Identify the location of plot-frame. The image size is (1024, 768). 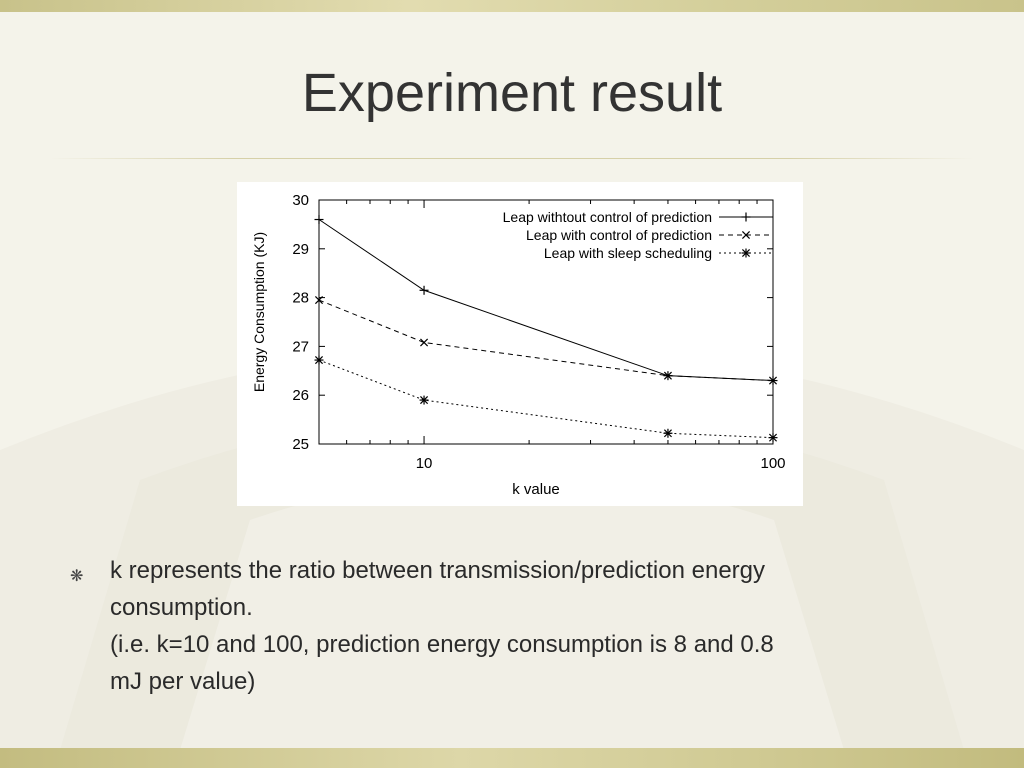
(546, 322).